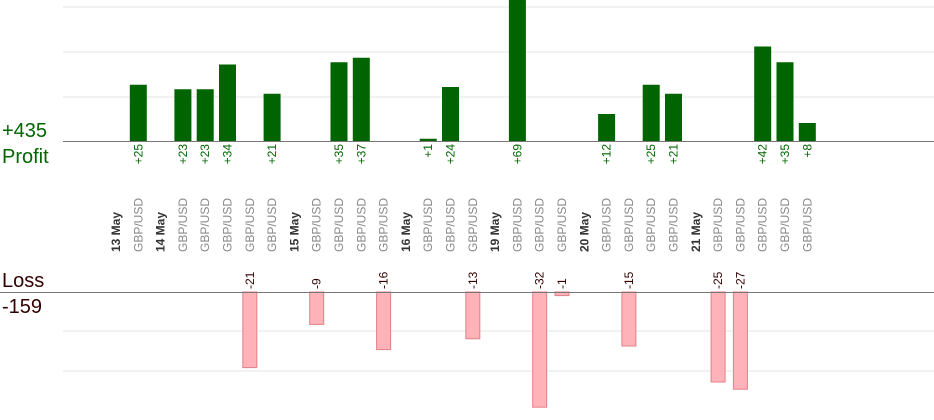  What do you see at coordinates (116, 232) in the screenshot?
I see `date-label: 13 May` at bounding box center [116, 232].